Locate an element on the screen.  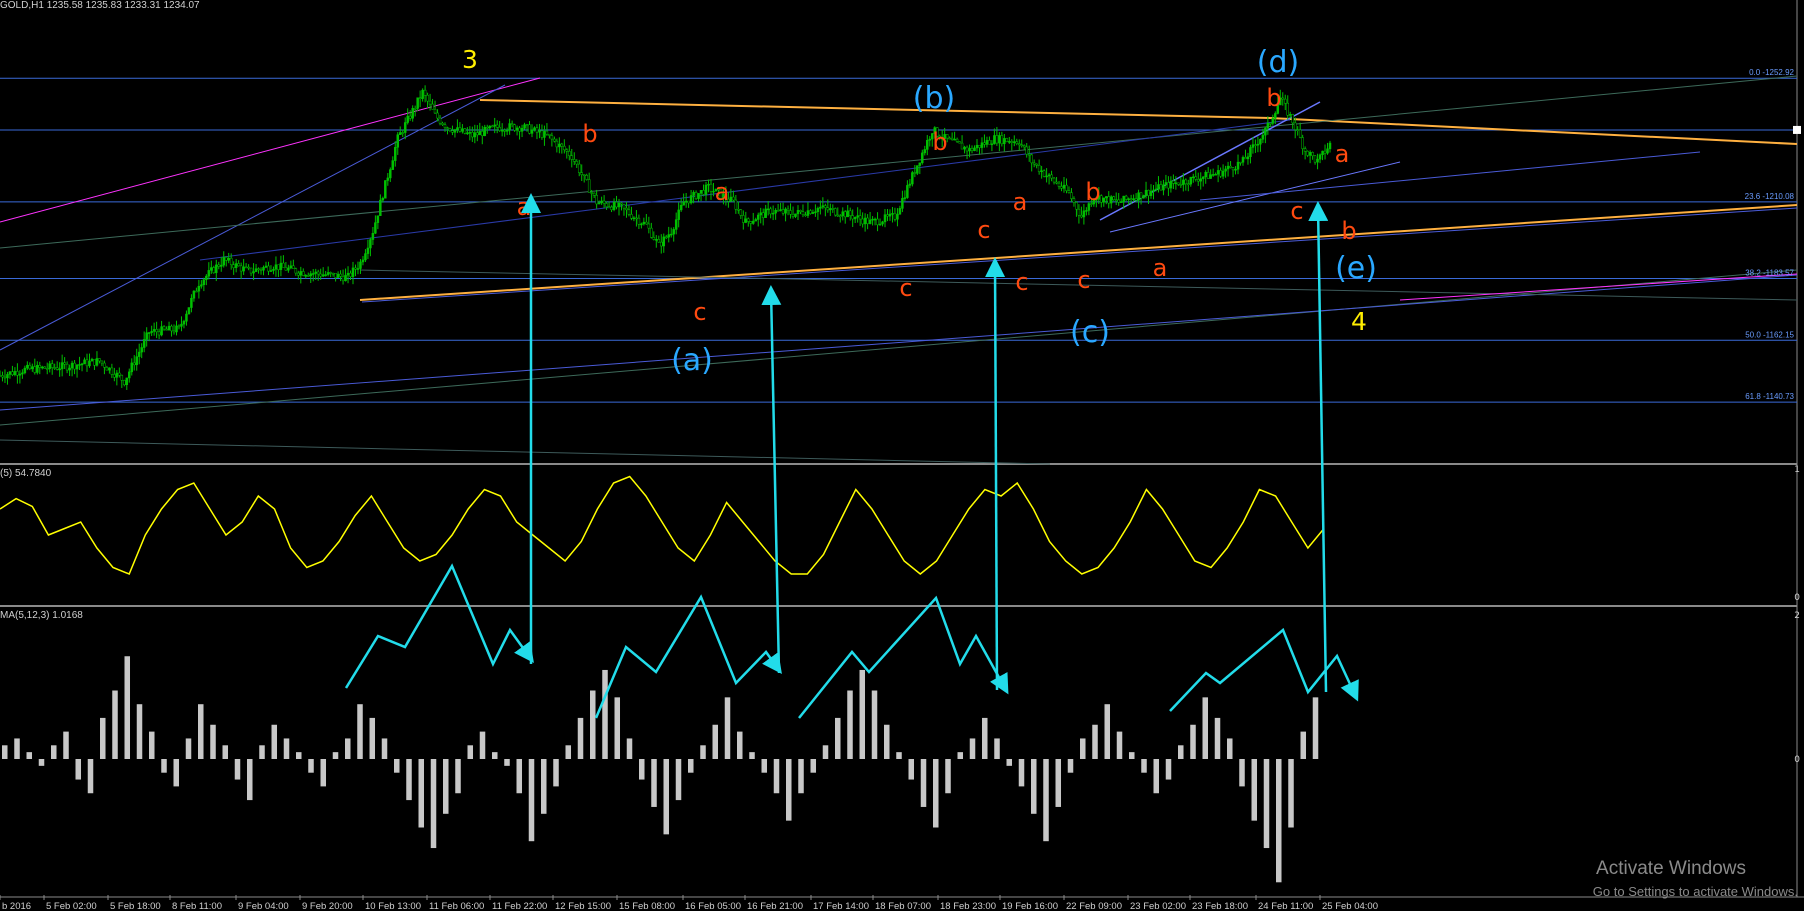
wave-label-orange: a is located at coordinates (1342, 154).